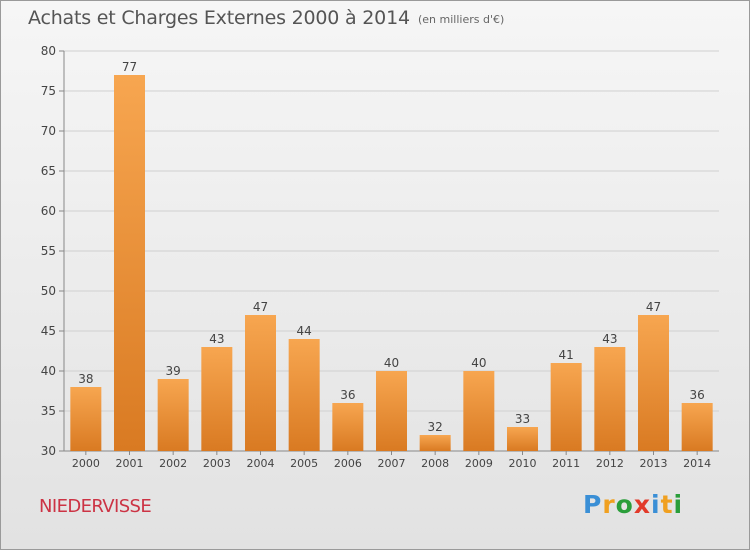 This screenshot has width=750, height=550. What do you see at coordinates (566, 463) in the screenshot?
I see `x-tick-label: 2011` at bounding box center [566, 463].